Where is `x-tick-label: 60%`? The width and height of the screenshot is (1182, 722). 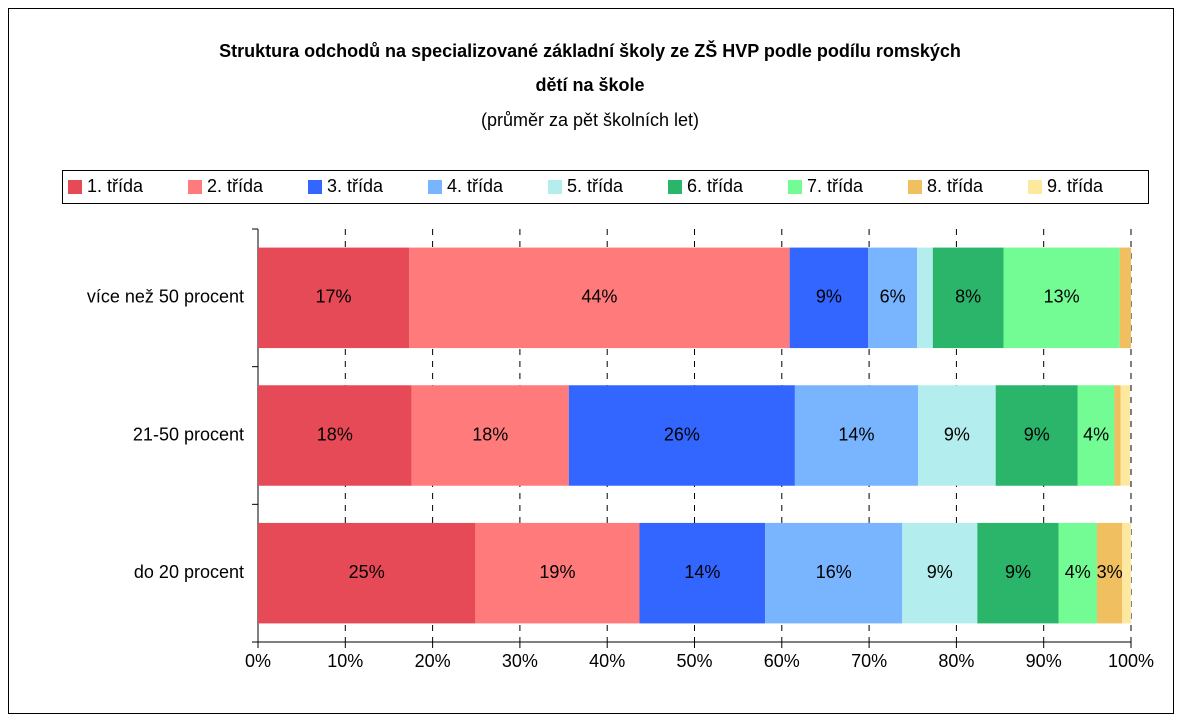 x-tick-label: 60% is located at coordinates (782, 661).